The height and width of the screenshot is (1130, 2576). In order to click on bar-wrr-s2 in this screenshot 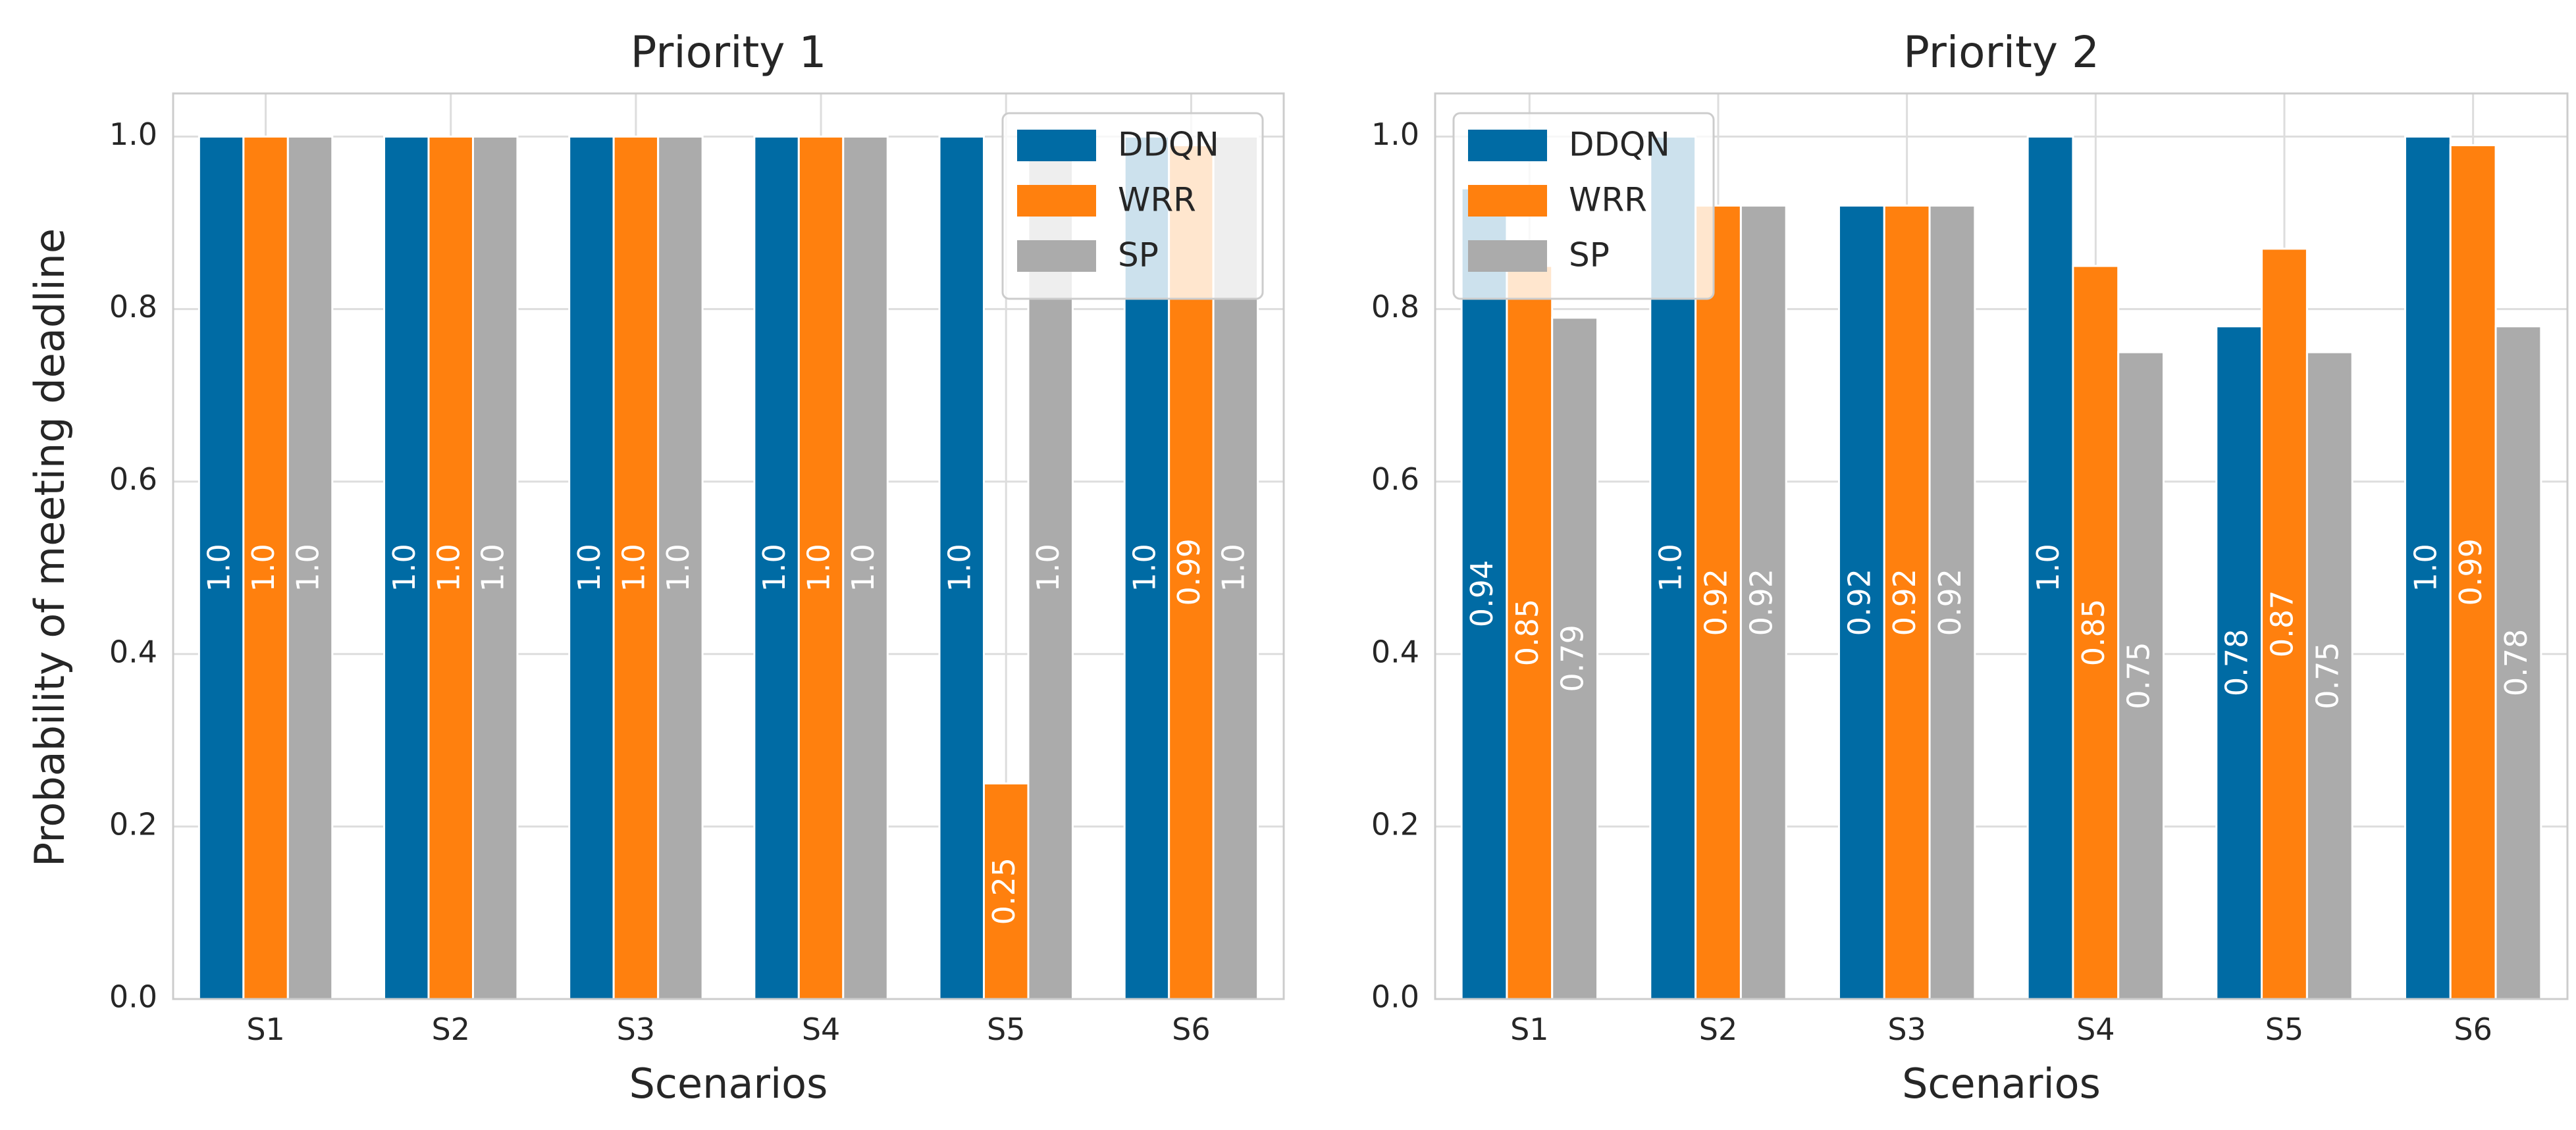, I will do `click(450, 568)`.